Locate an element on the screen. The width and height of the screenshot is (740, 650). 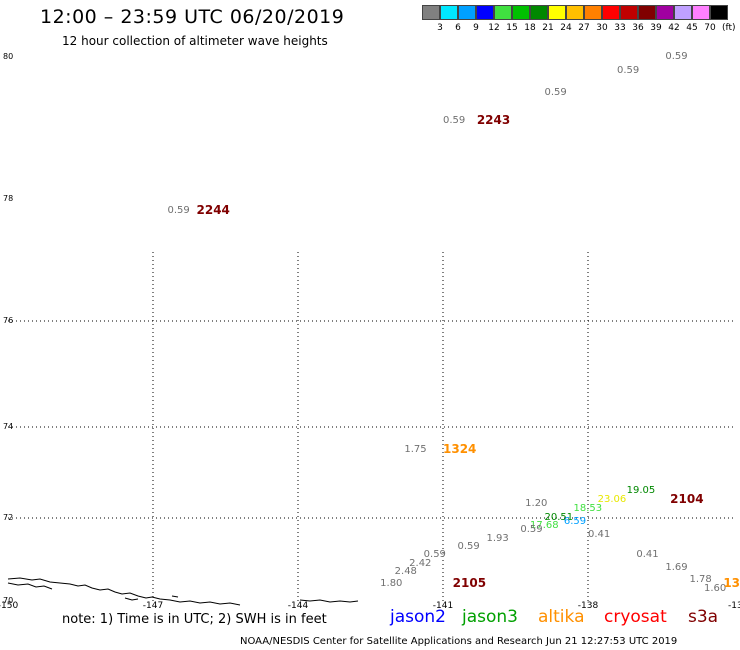
legend-label: 3 is located at coordinates (440, 28).